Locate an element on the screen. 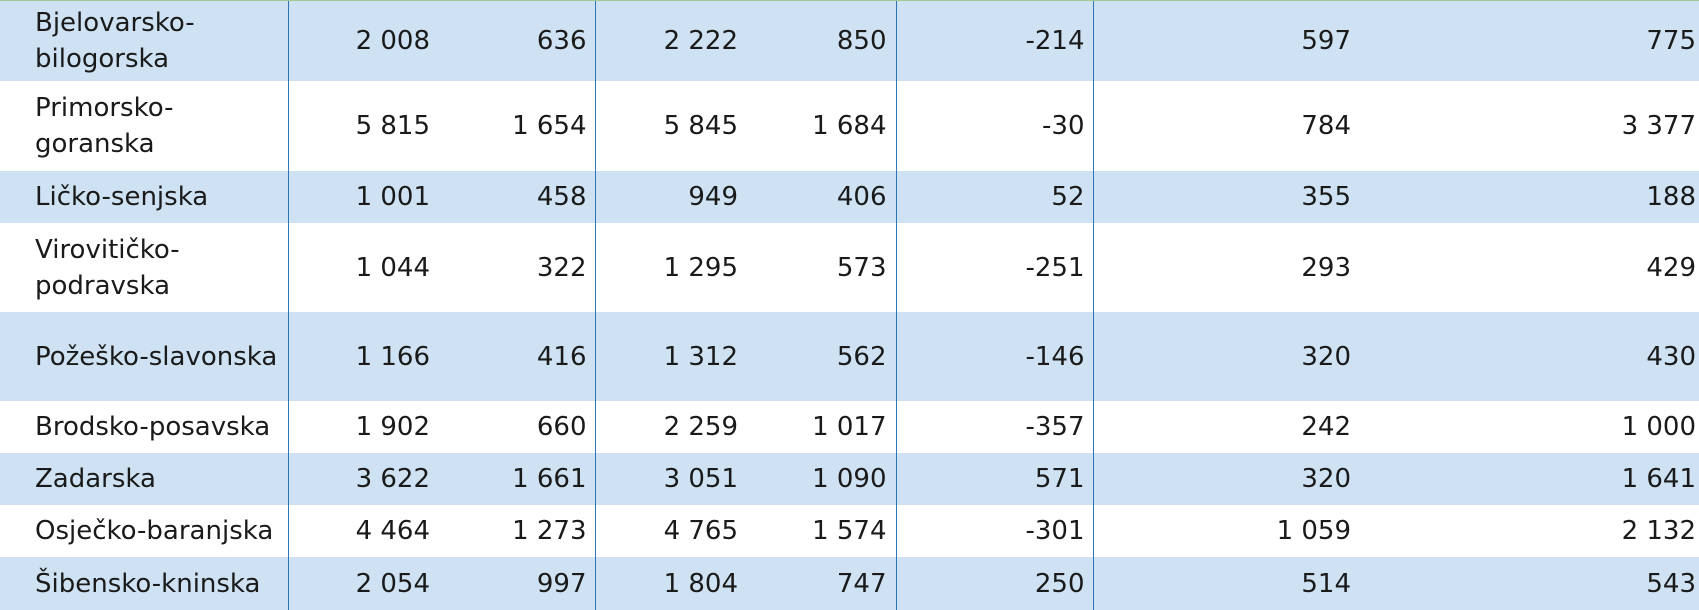 Image resolution: width=1699 pixels, height=610 pixels. table-row: Ličko-senjska 1 001 458 949 406 52 355 188 is located at coordinates (849, 197).